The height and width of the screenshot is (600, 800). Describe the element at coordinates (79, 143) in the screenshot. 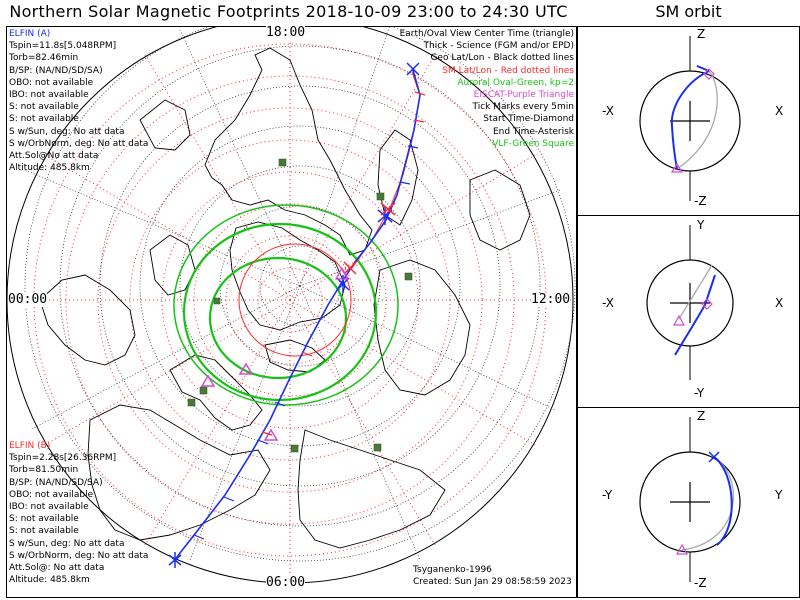

I see `elfin-a-line: S w/OrbNorm, deg: No att data` at that location.